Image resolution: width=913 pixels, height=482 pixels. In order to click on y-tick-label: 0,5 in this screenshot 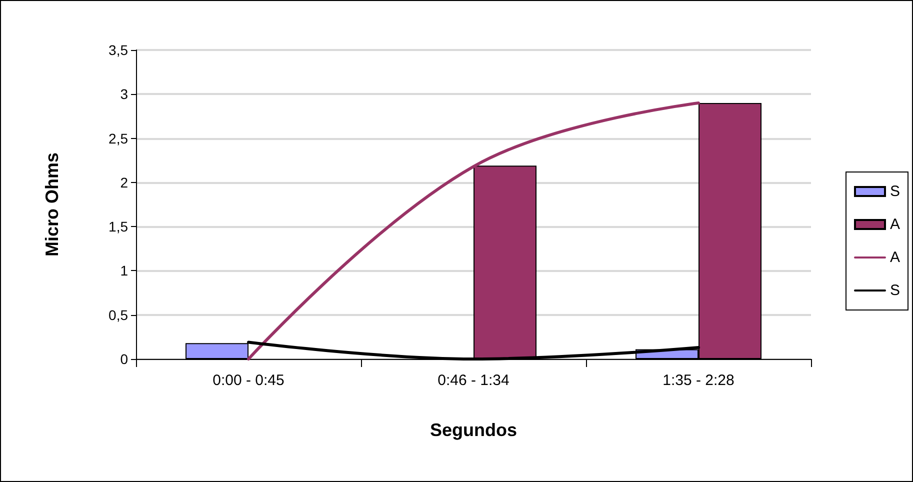, I will do `click(118, 314)`.